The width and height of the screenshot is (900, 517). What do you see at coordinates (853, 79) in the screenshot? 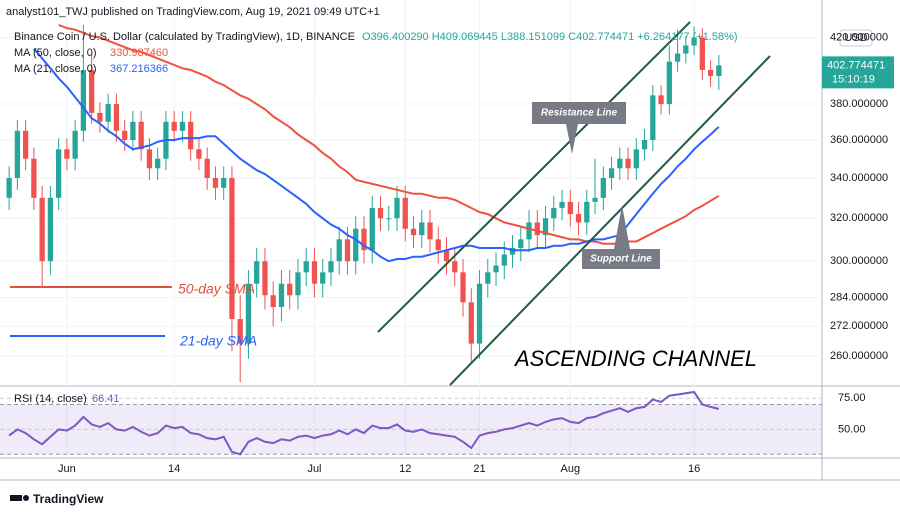
I see `countdown: 15:10:19` at bounding box center [853, 79].